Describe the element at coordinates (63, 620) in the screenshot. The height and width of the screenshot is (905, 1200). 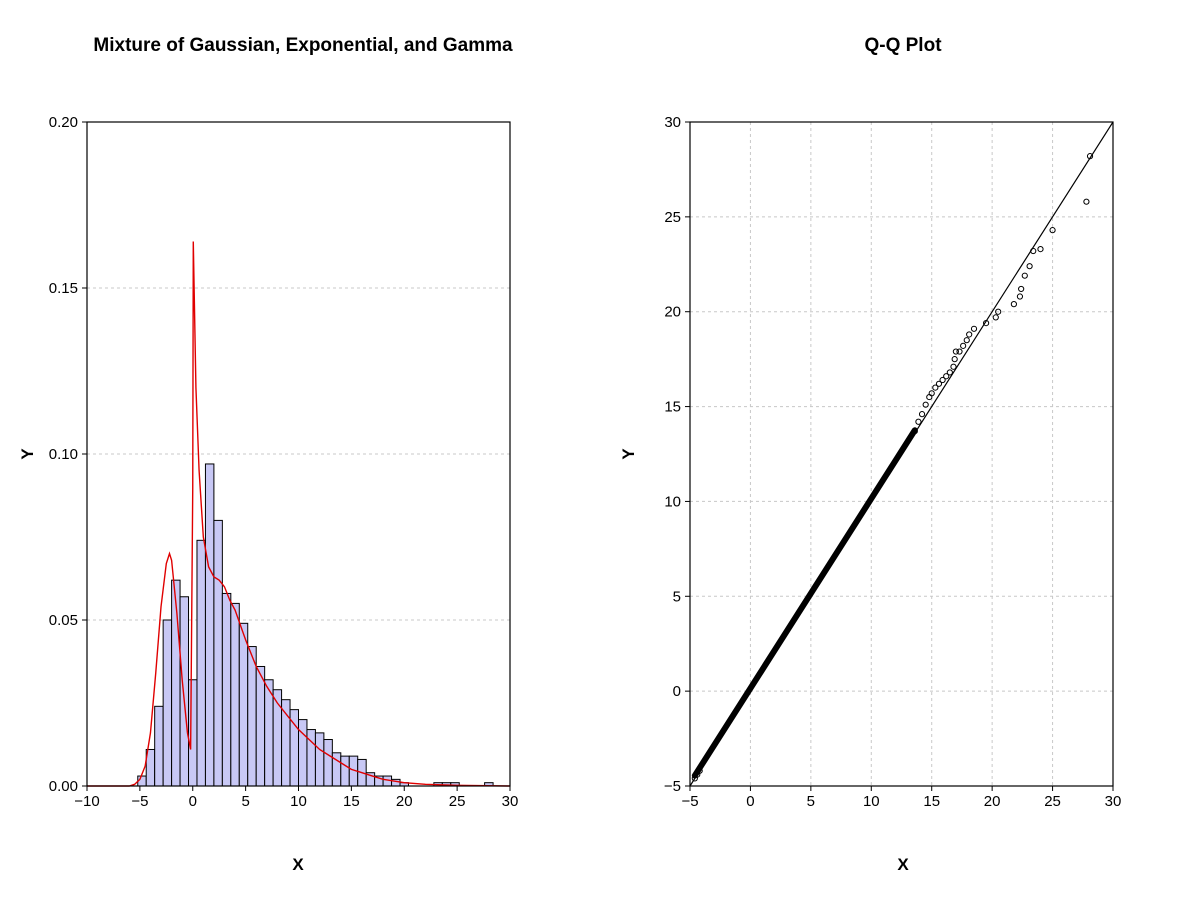
I see `histogram-y-tick-label: 0.05` at that location.